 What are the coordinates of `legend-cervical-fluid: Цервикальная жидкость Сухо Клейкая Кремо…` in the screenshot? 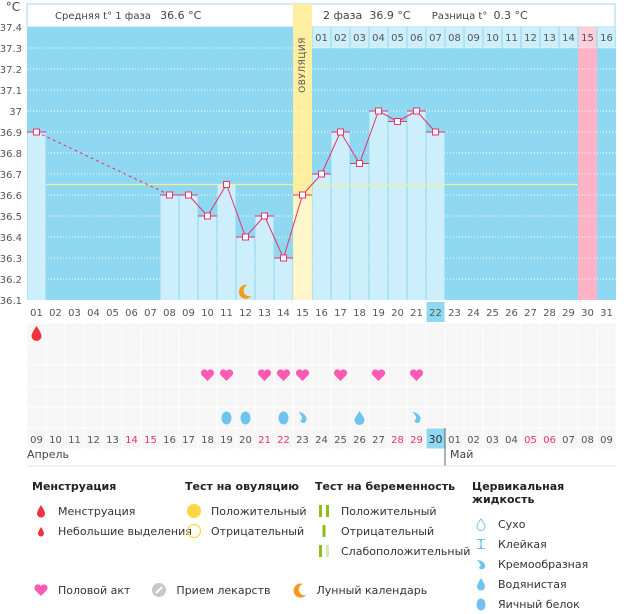 It's located at (549, 547).